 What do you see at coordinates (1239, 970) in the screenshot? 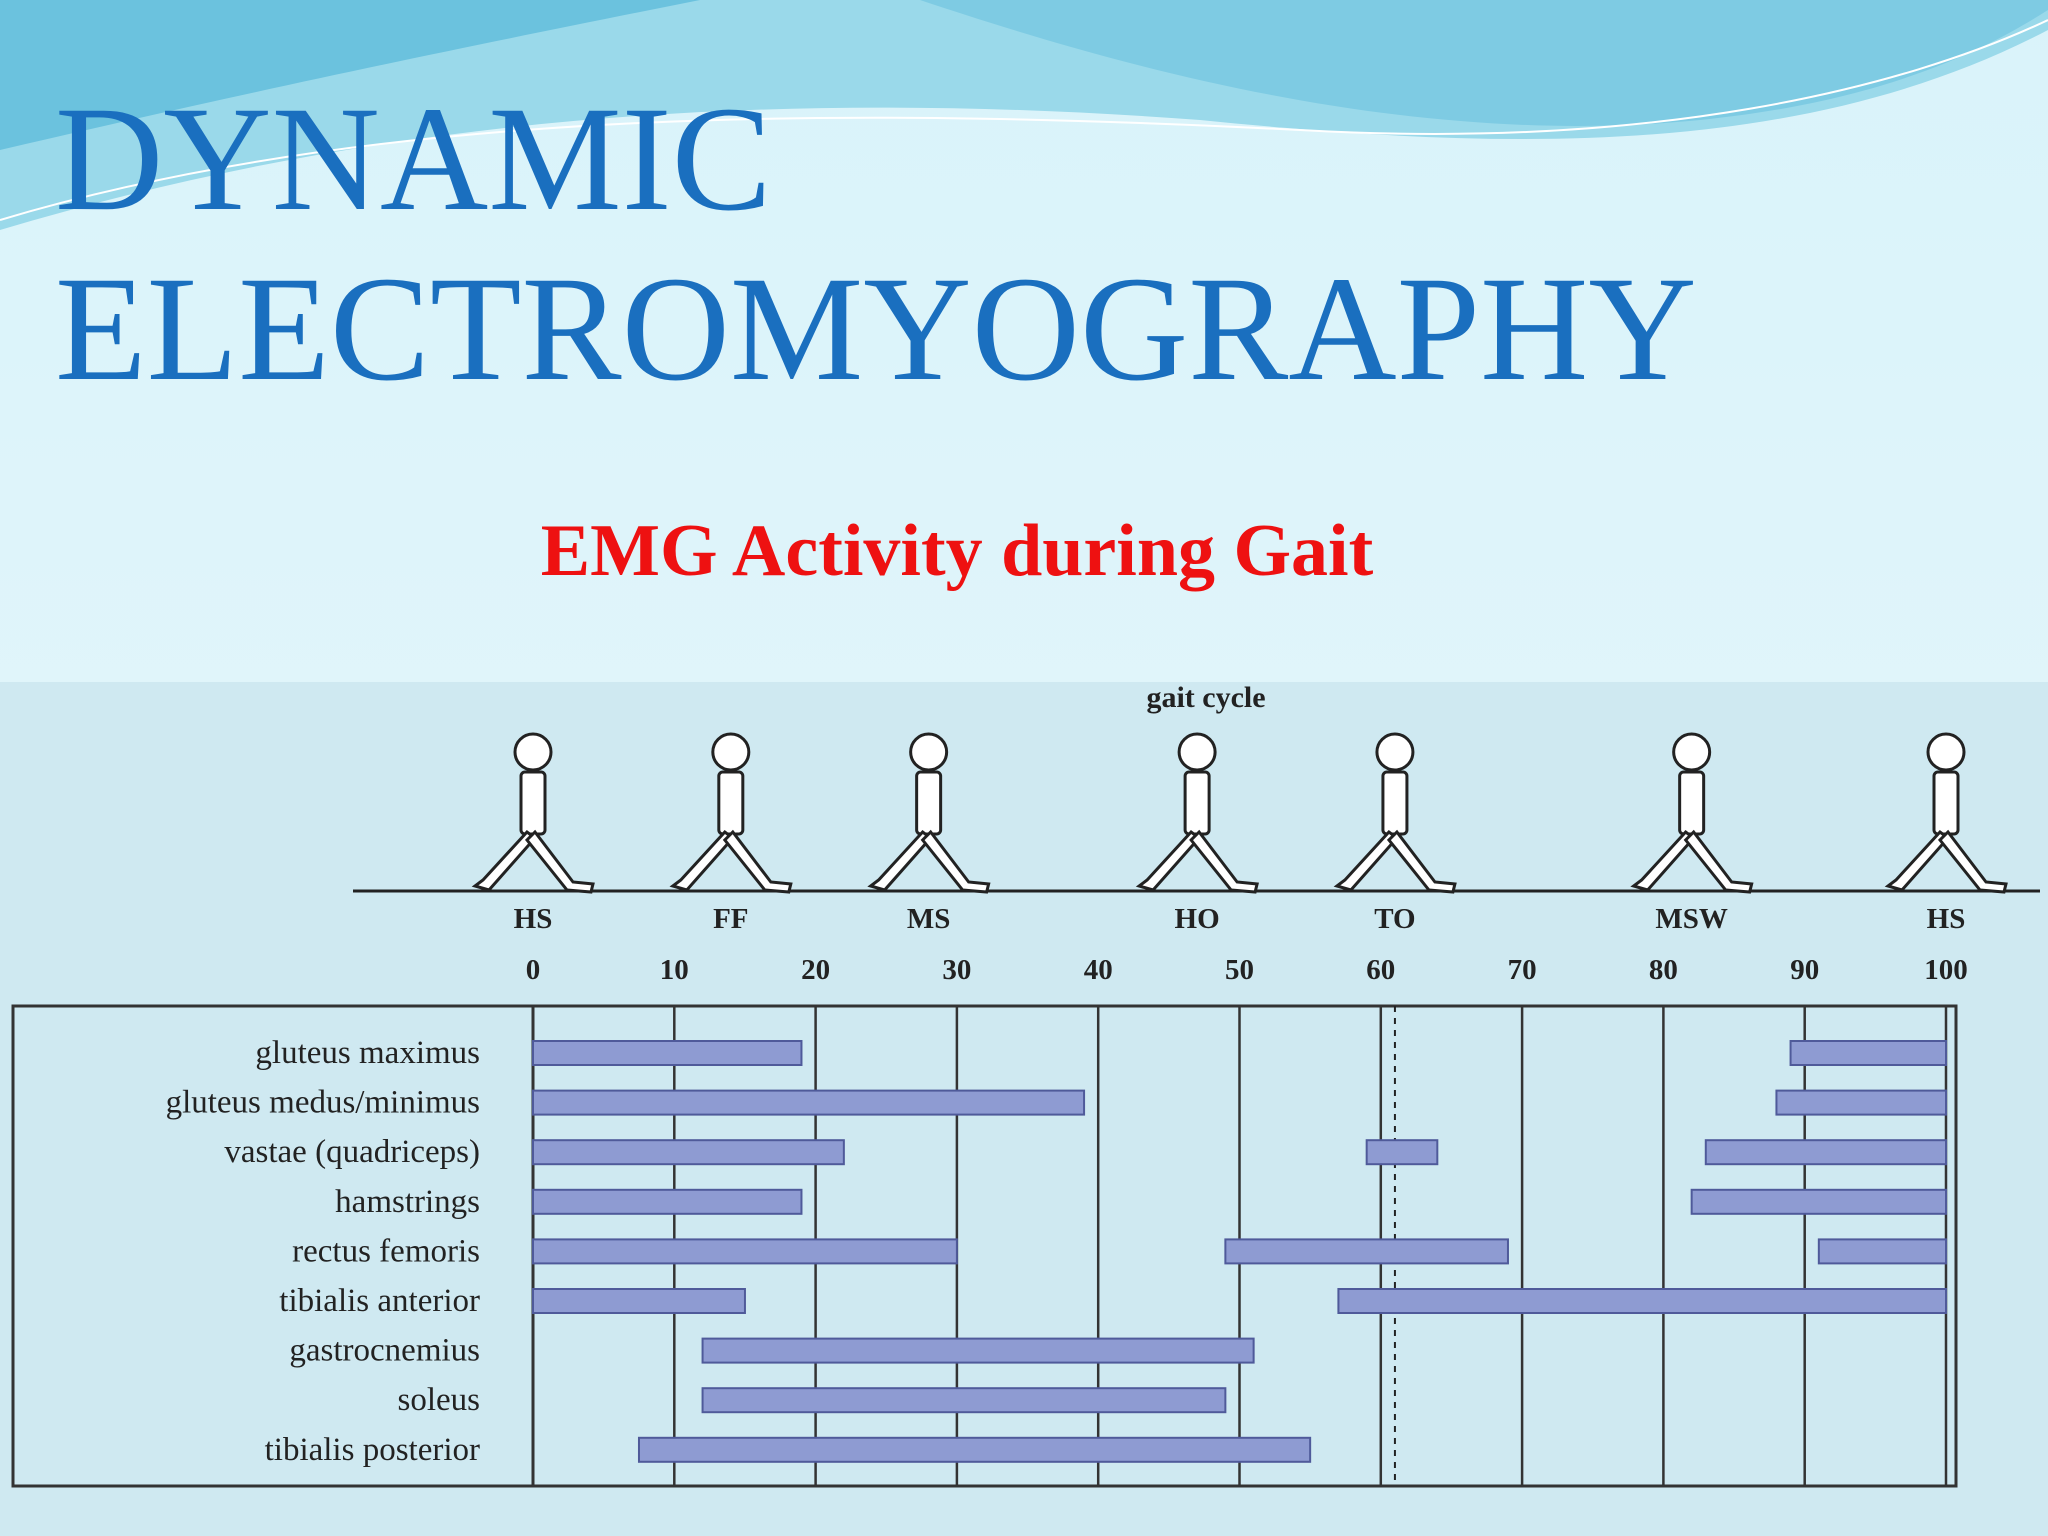
I see `x-tick-label: 50` at bounding box center [1239, 970].